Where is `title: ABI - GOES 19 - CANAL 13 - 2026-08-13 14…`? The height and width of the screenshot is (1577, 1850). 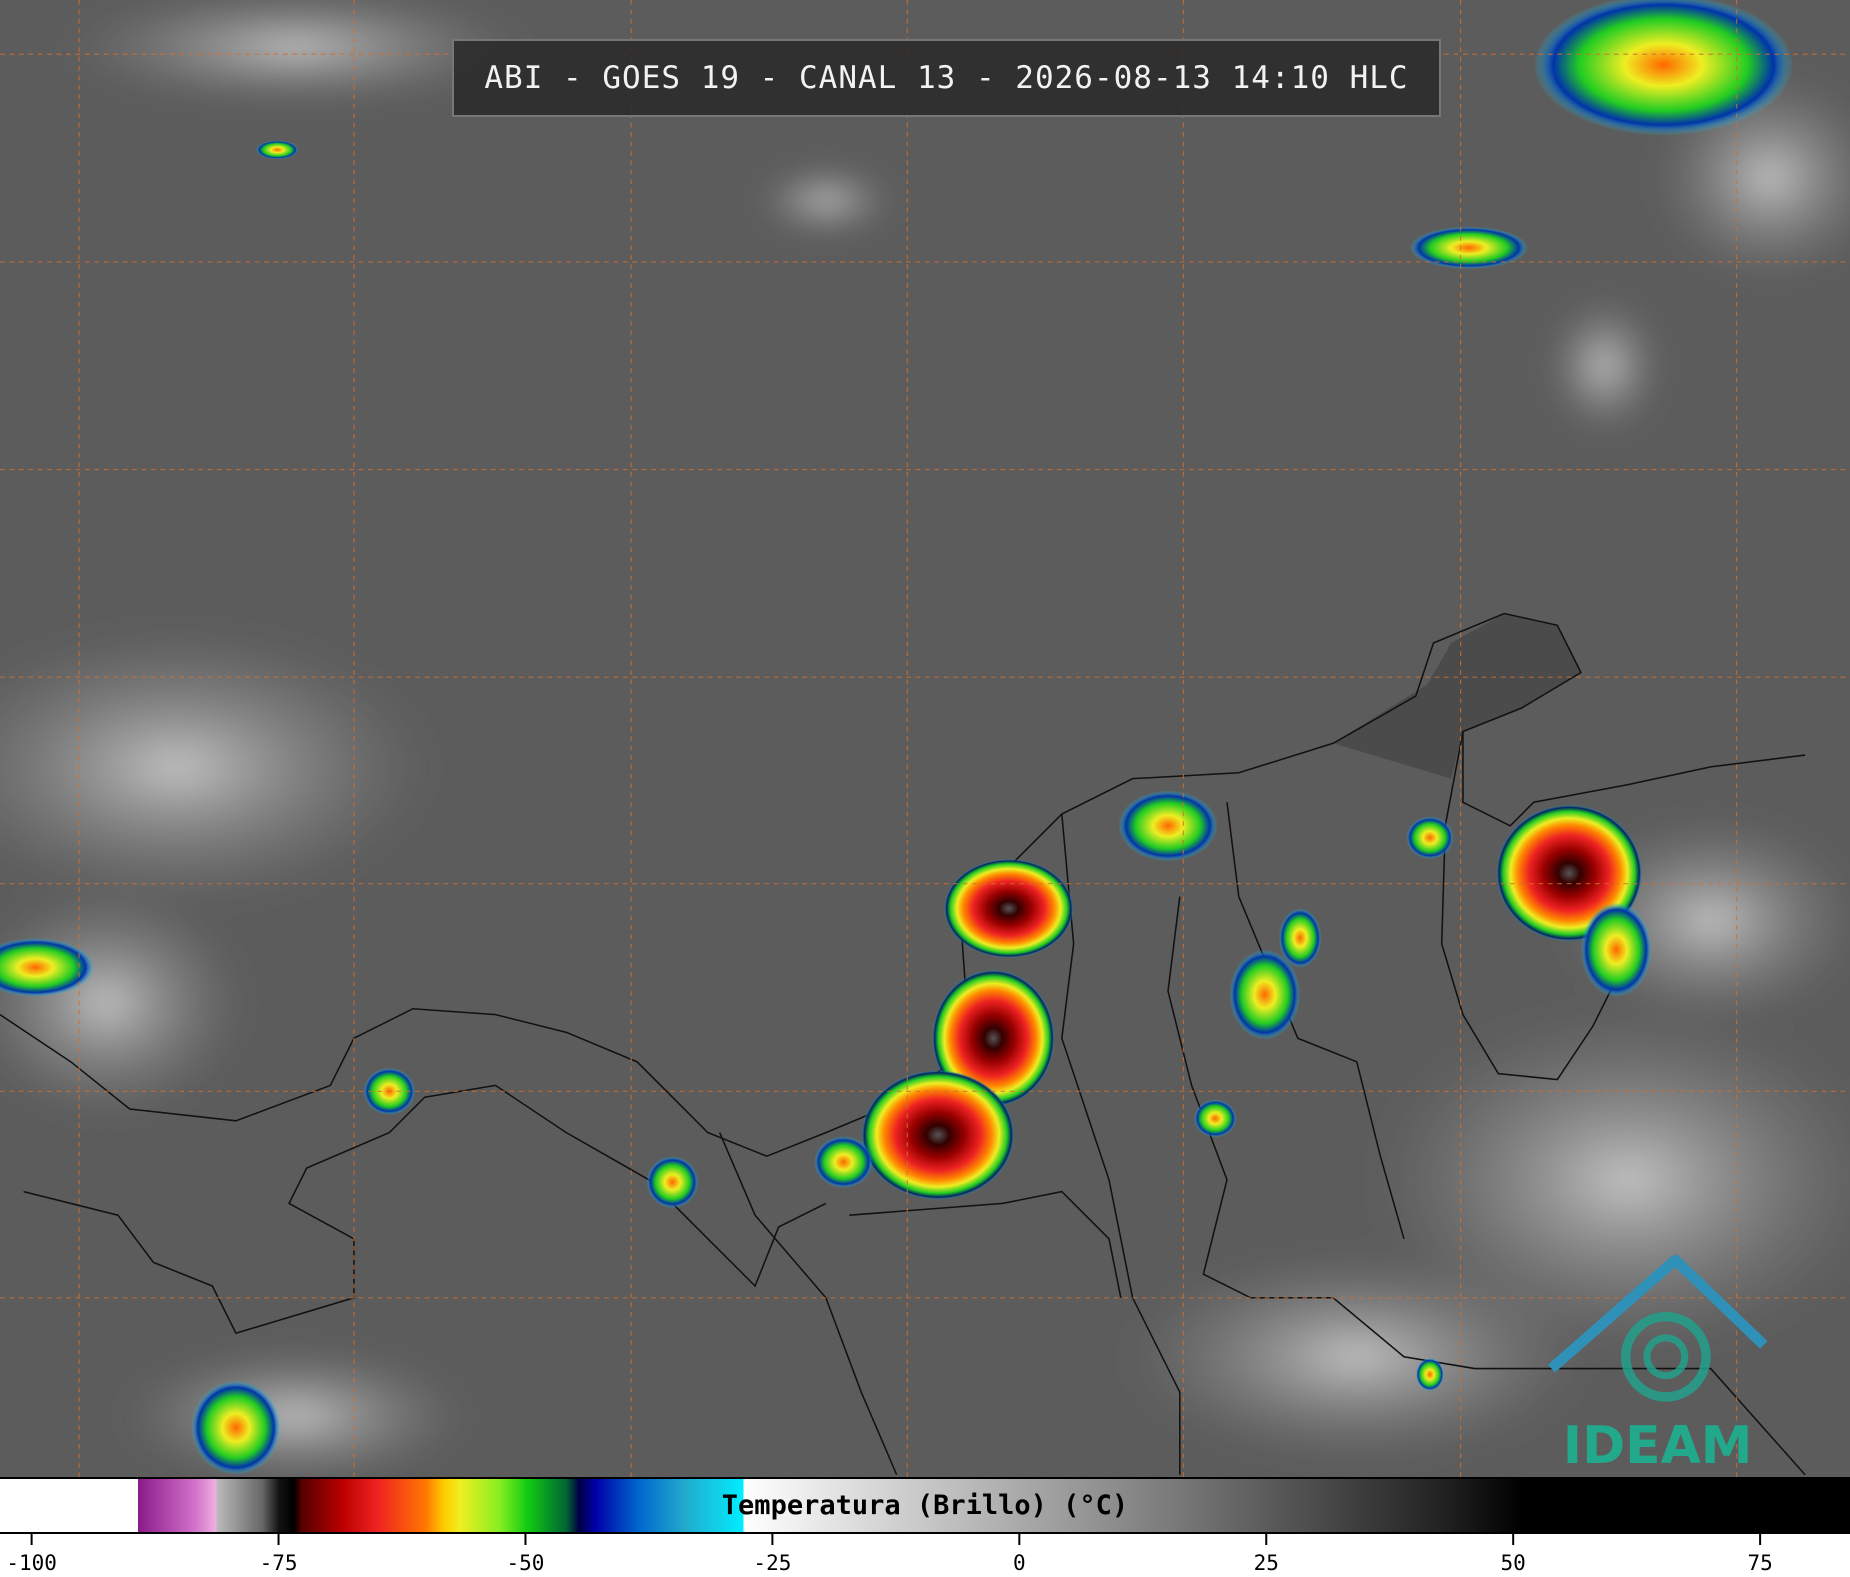
title: ABI - GOES 19 - CANAL 13 - 2026-08-13 14… is located at coordinates (946, 78).